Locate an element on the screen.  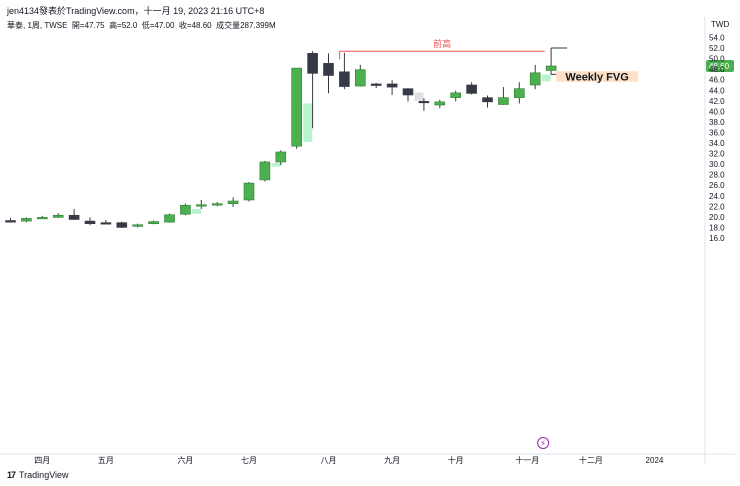
currency-label: TWD is located at coordinates (720, 24).